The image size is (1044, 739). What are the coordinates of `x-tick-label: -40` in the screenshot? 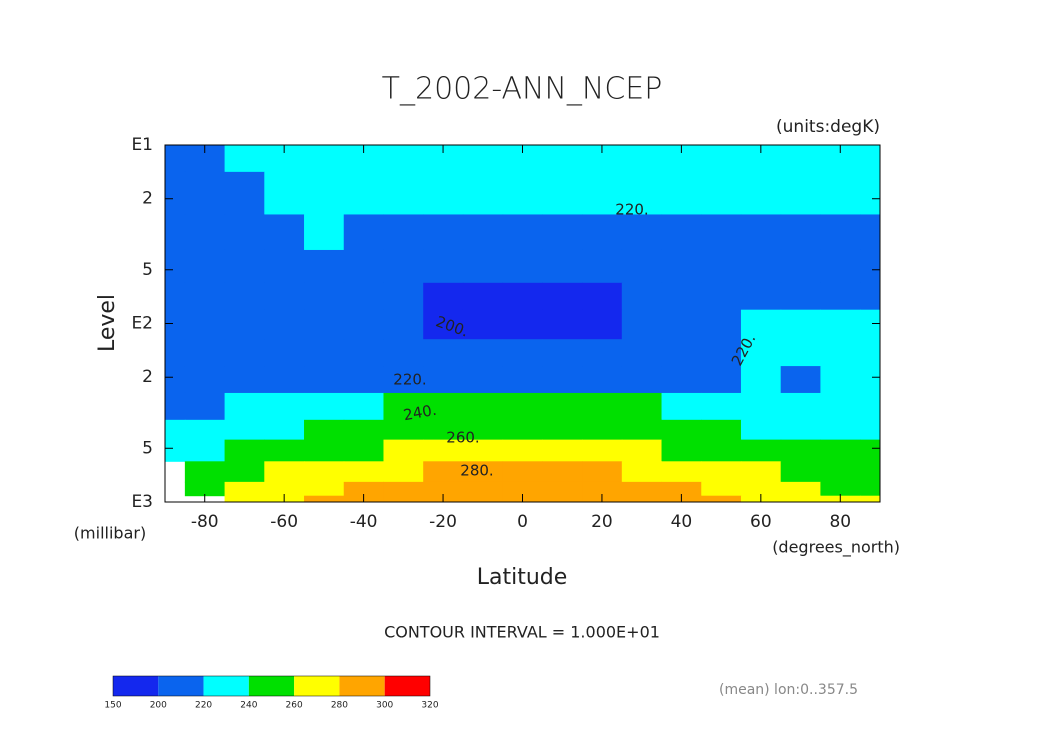 It's located at (364, 522).